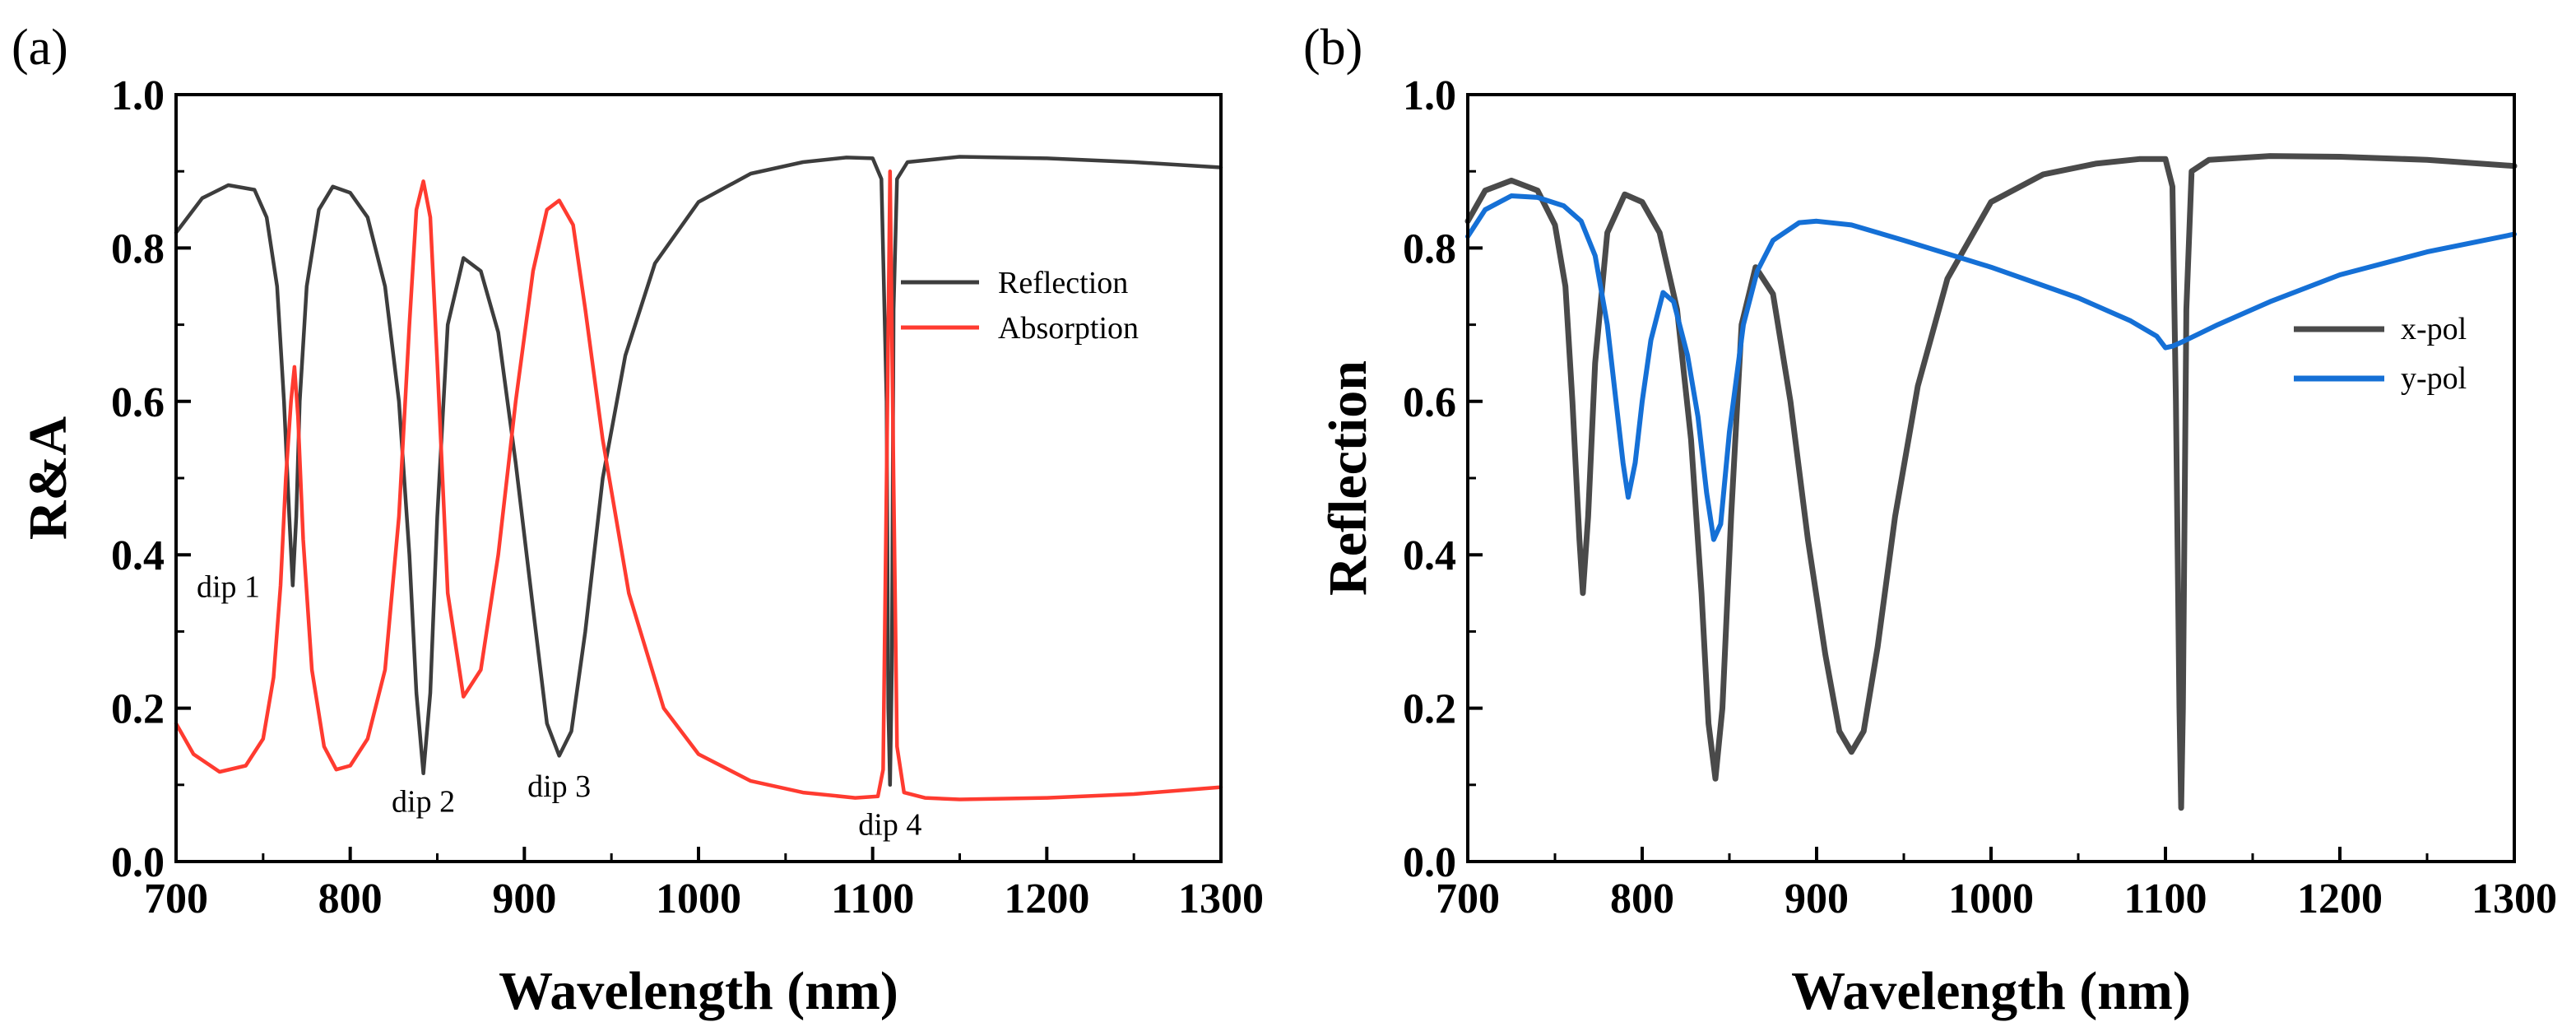 The image size is (2576, 1036). I want to click on panel-a-x-axis-title: Wavelength (nm), so click(698, 991).